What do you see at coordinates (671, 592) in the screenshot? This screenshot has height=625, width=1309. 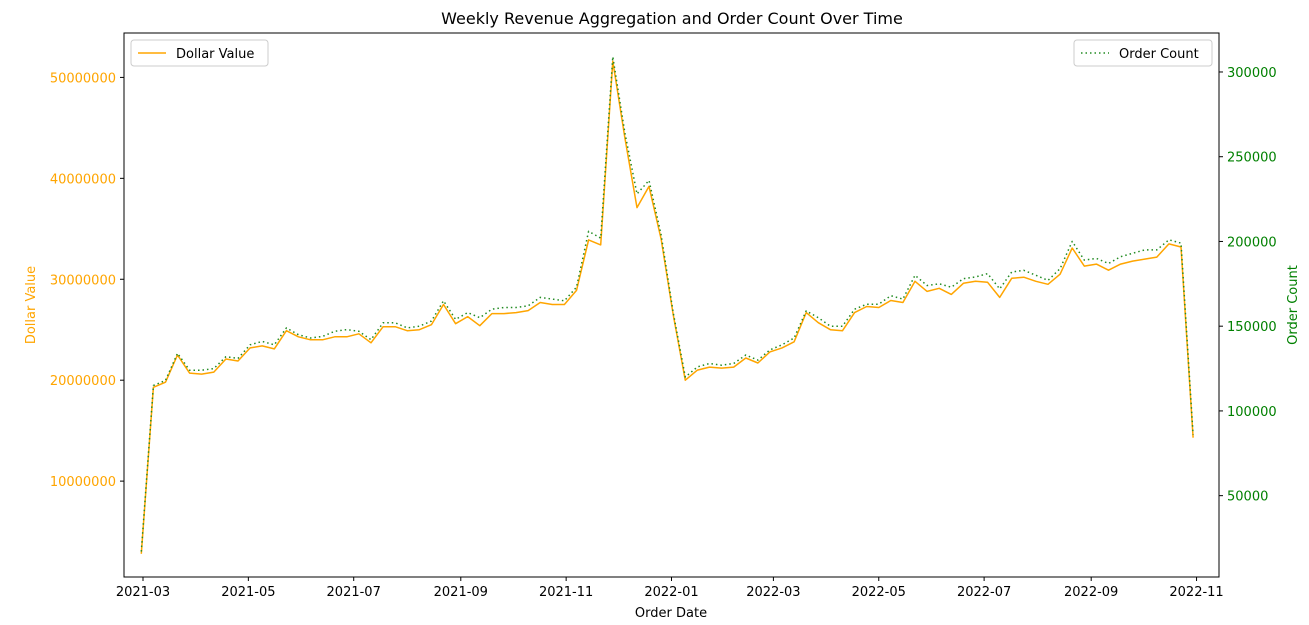 I see `x-tick-label: 2022-01` at bounding box center [671, 592].